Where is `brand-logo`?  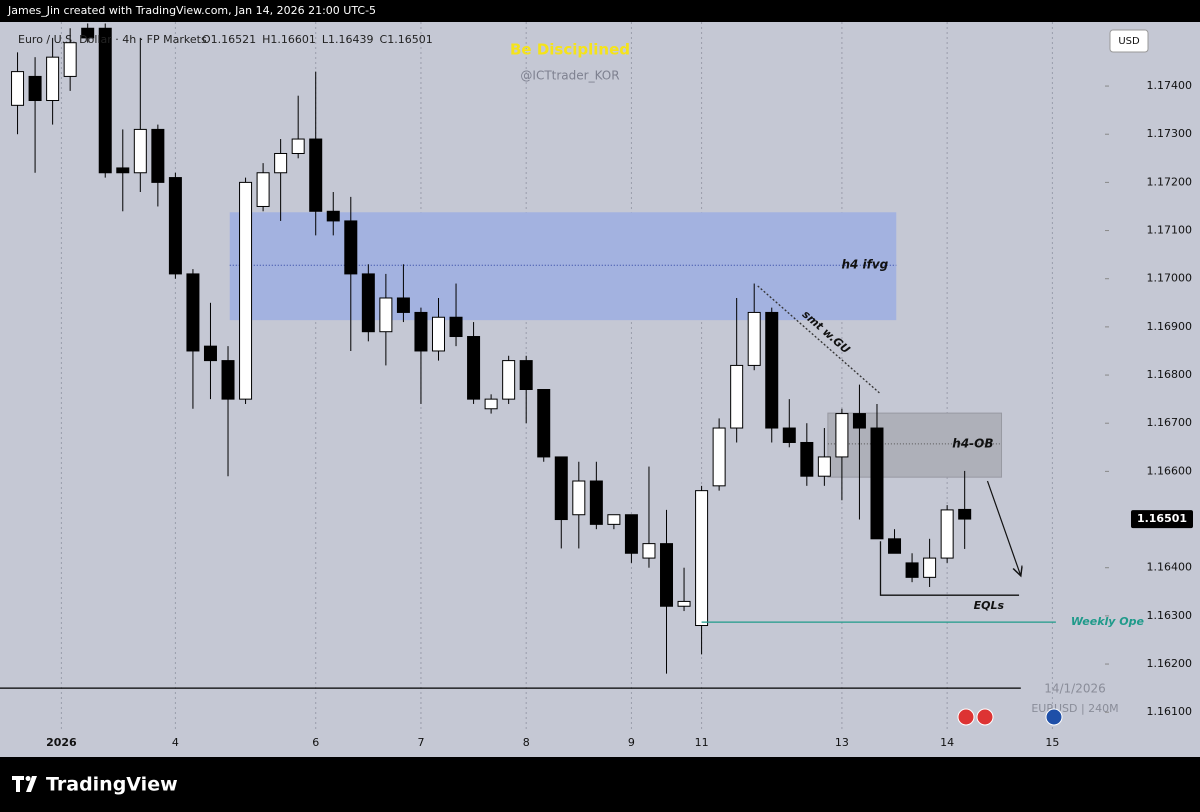
brand-logo is located at coordinates (24, 784).